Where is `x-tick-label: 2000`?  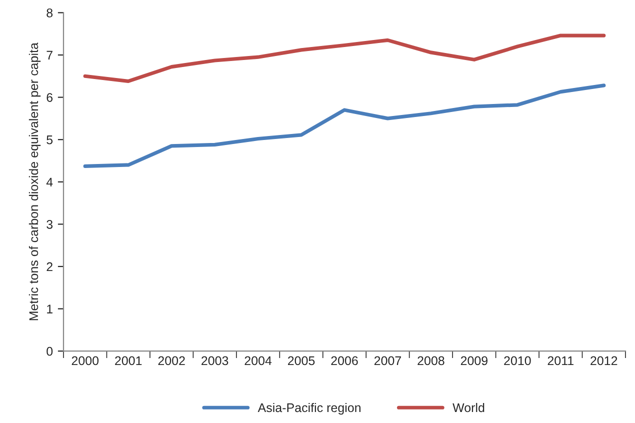 x-tick-label: 2000 is located at coordinates (85, 361).